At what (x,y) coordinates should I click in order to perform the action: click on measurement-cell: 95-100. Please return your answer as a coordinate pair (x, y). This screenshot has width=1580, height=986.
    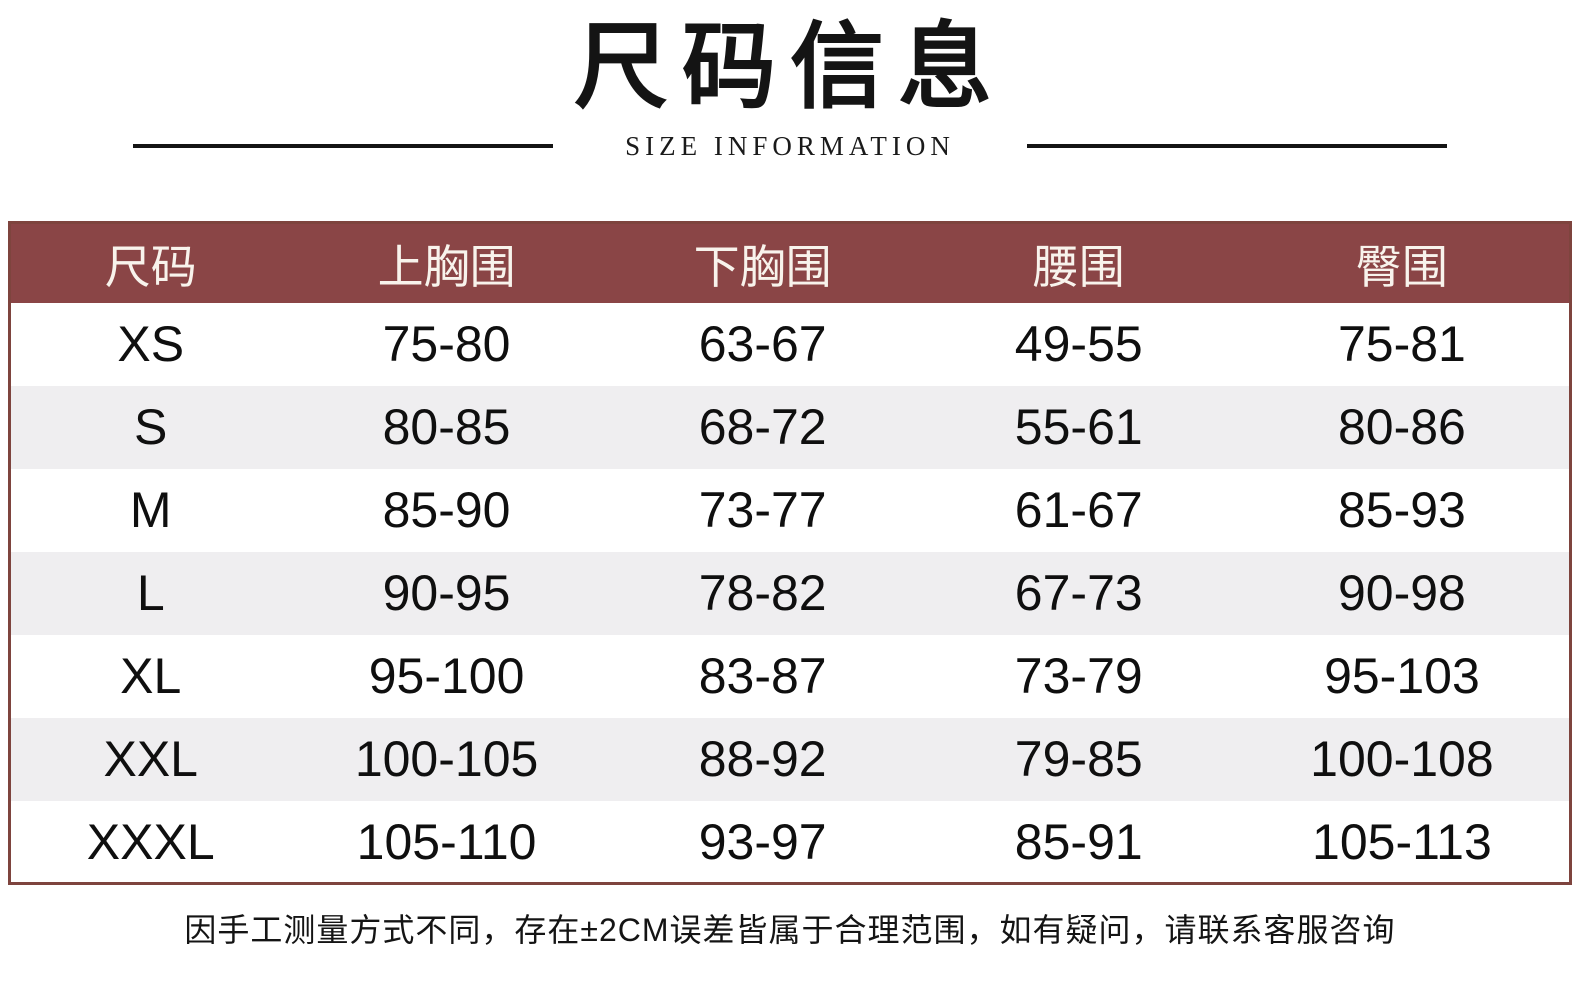
    Looking at the image, I should click on (446, 676).